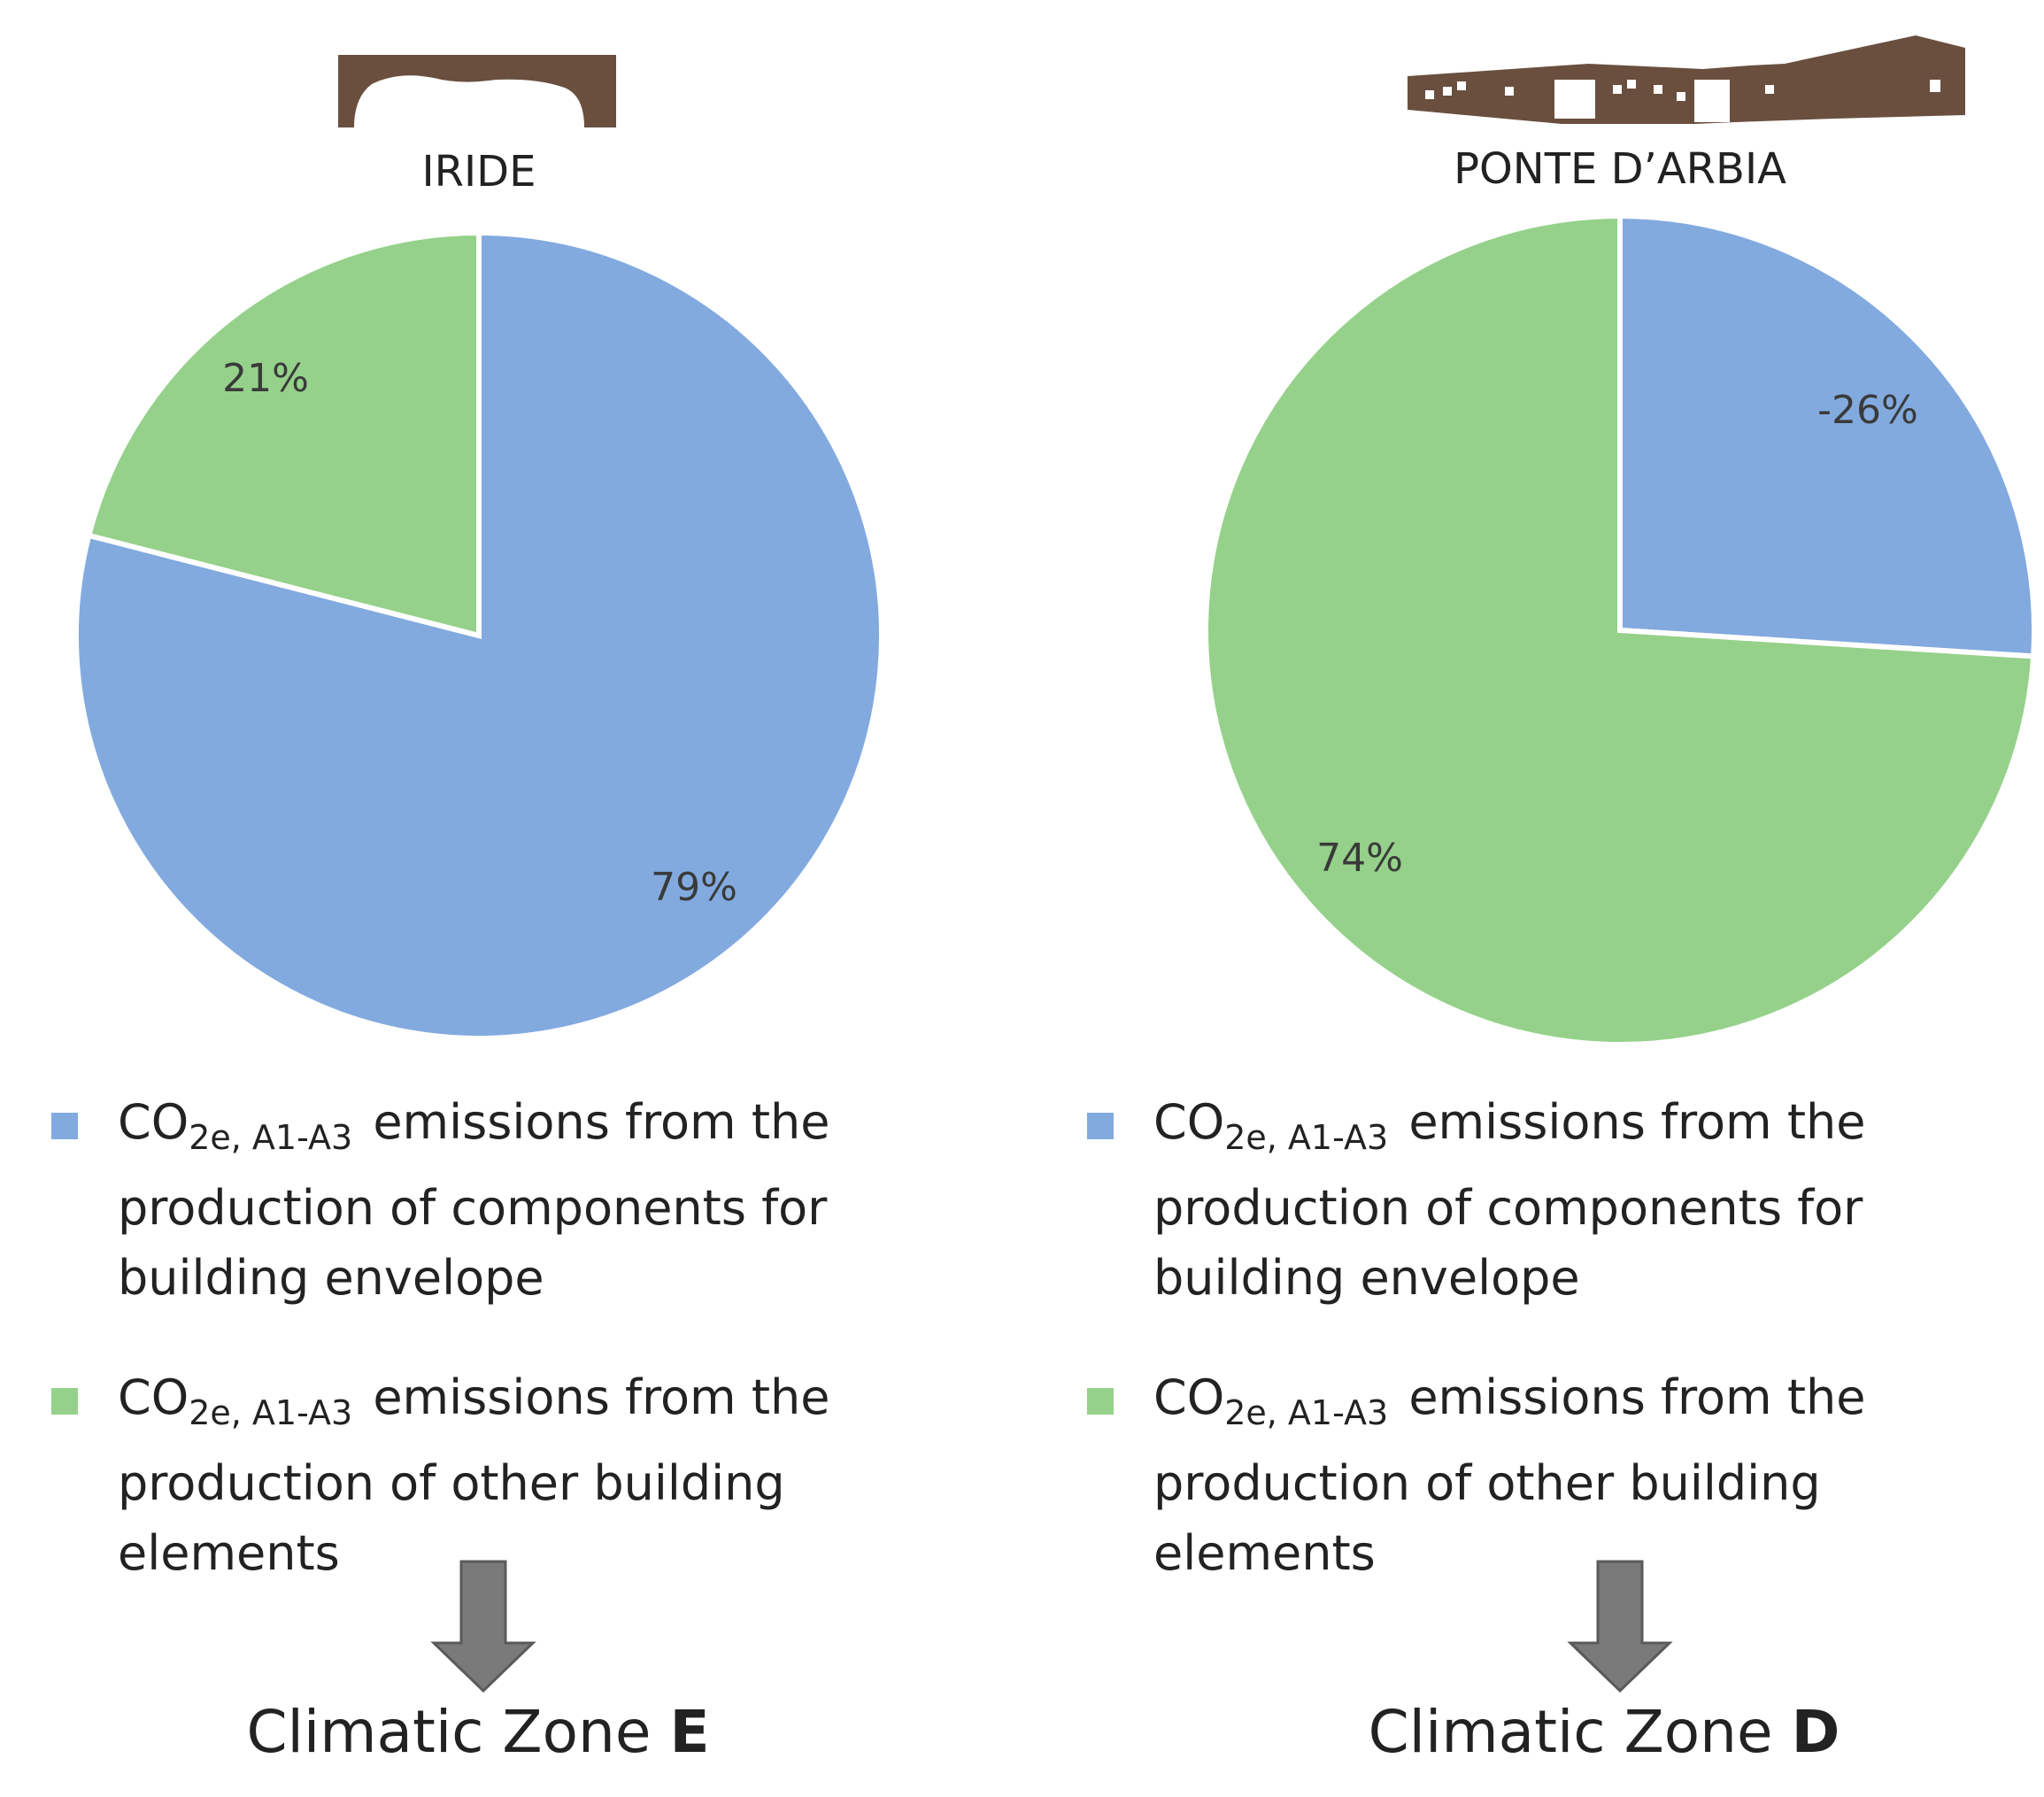 The image size is (2044, 1797). I want to click on slice-label-envelope: 79%, so click(694, 888).